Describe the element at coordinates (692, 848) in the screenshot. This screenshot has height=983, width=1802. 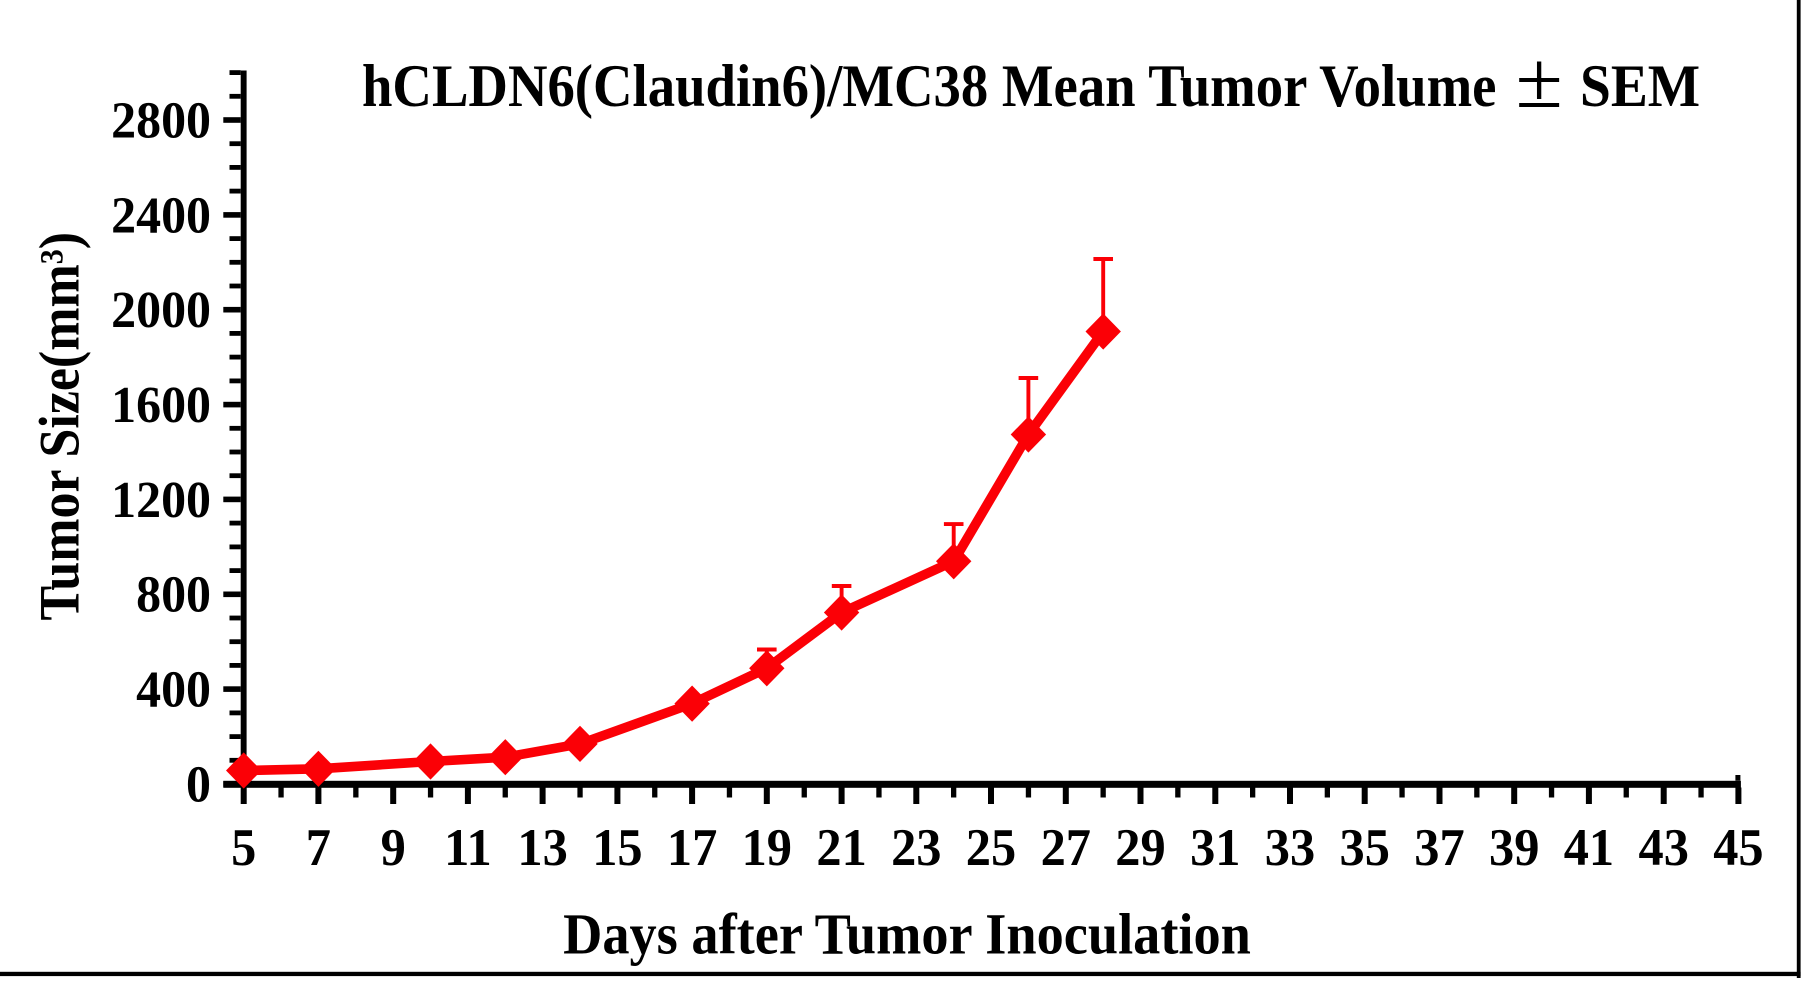
I see `svg-text: 17` at that location.